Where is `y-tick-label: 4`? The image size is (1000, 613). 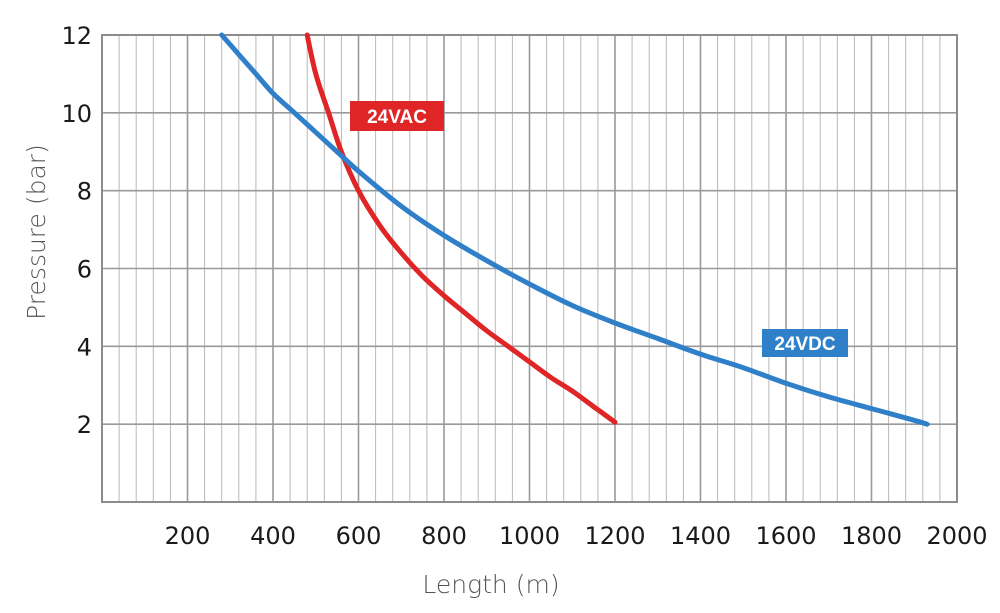 y-tick-label: 4 is located at coordinates (84, 347).